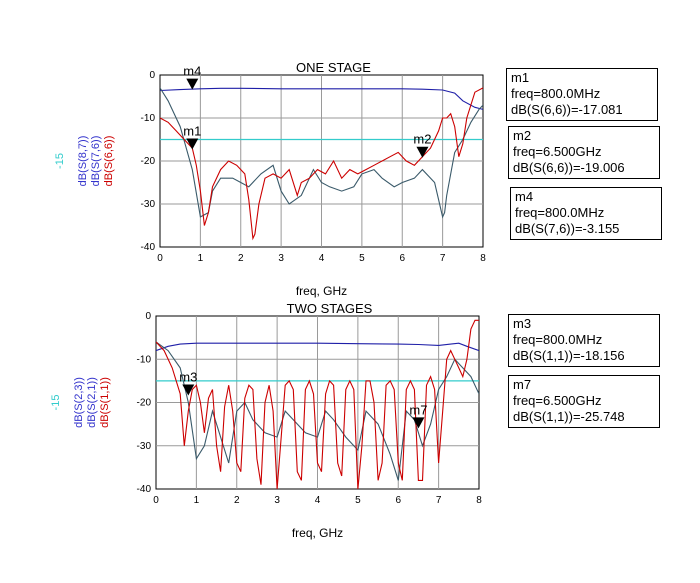 This screenshot has width=700, height=583. Describe the element at coordinates (569, 167) in the screenshot. I see `marker-readout-value: dB(S(6,6))=-19.006` at that location.